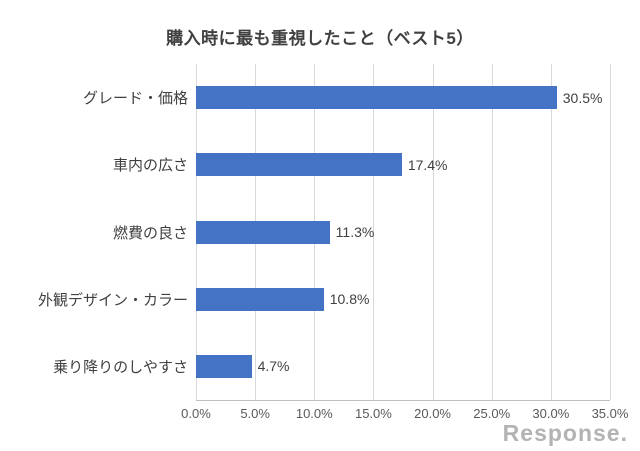 This screenshot has height=451, width=640. I want to click on bar-row: 4.7%, so click(403, 366).